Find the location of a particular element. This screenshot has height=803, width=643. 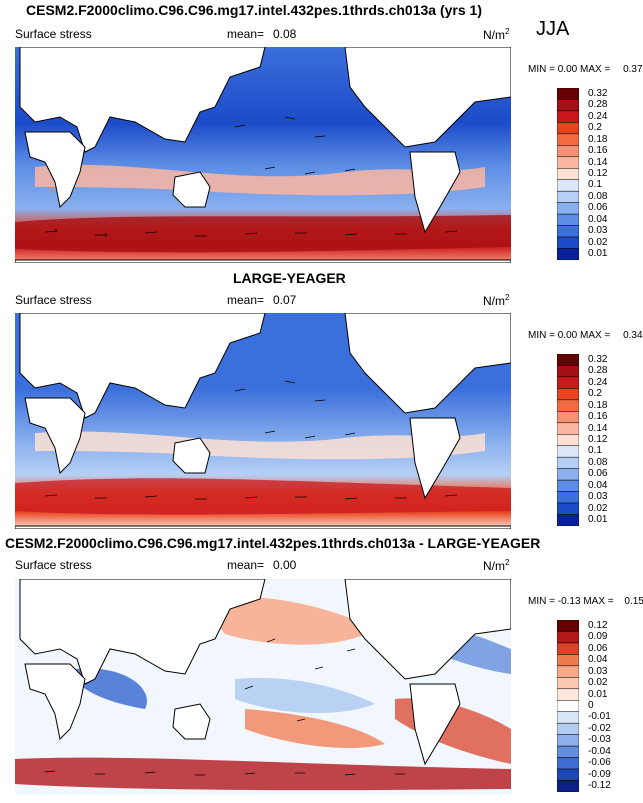

panel-2-units: N/m2 is located at coordinates (496, 300).